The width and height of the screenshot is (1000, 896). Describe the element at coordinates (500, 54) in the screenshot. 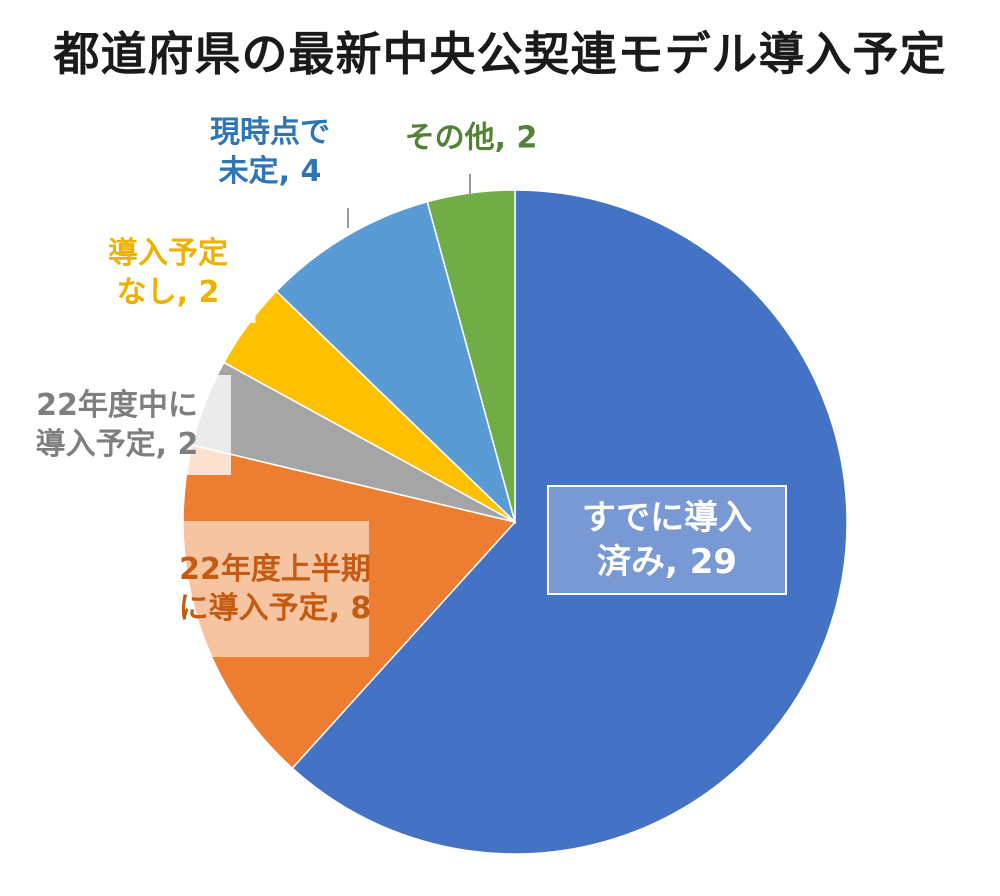

I see `chart-title: 都道府県の最新中央公契連モデル導入予定` at that location.